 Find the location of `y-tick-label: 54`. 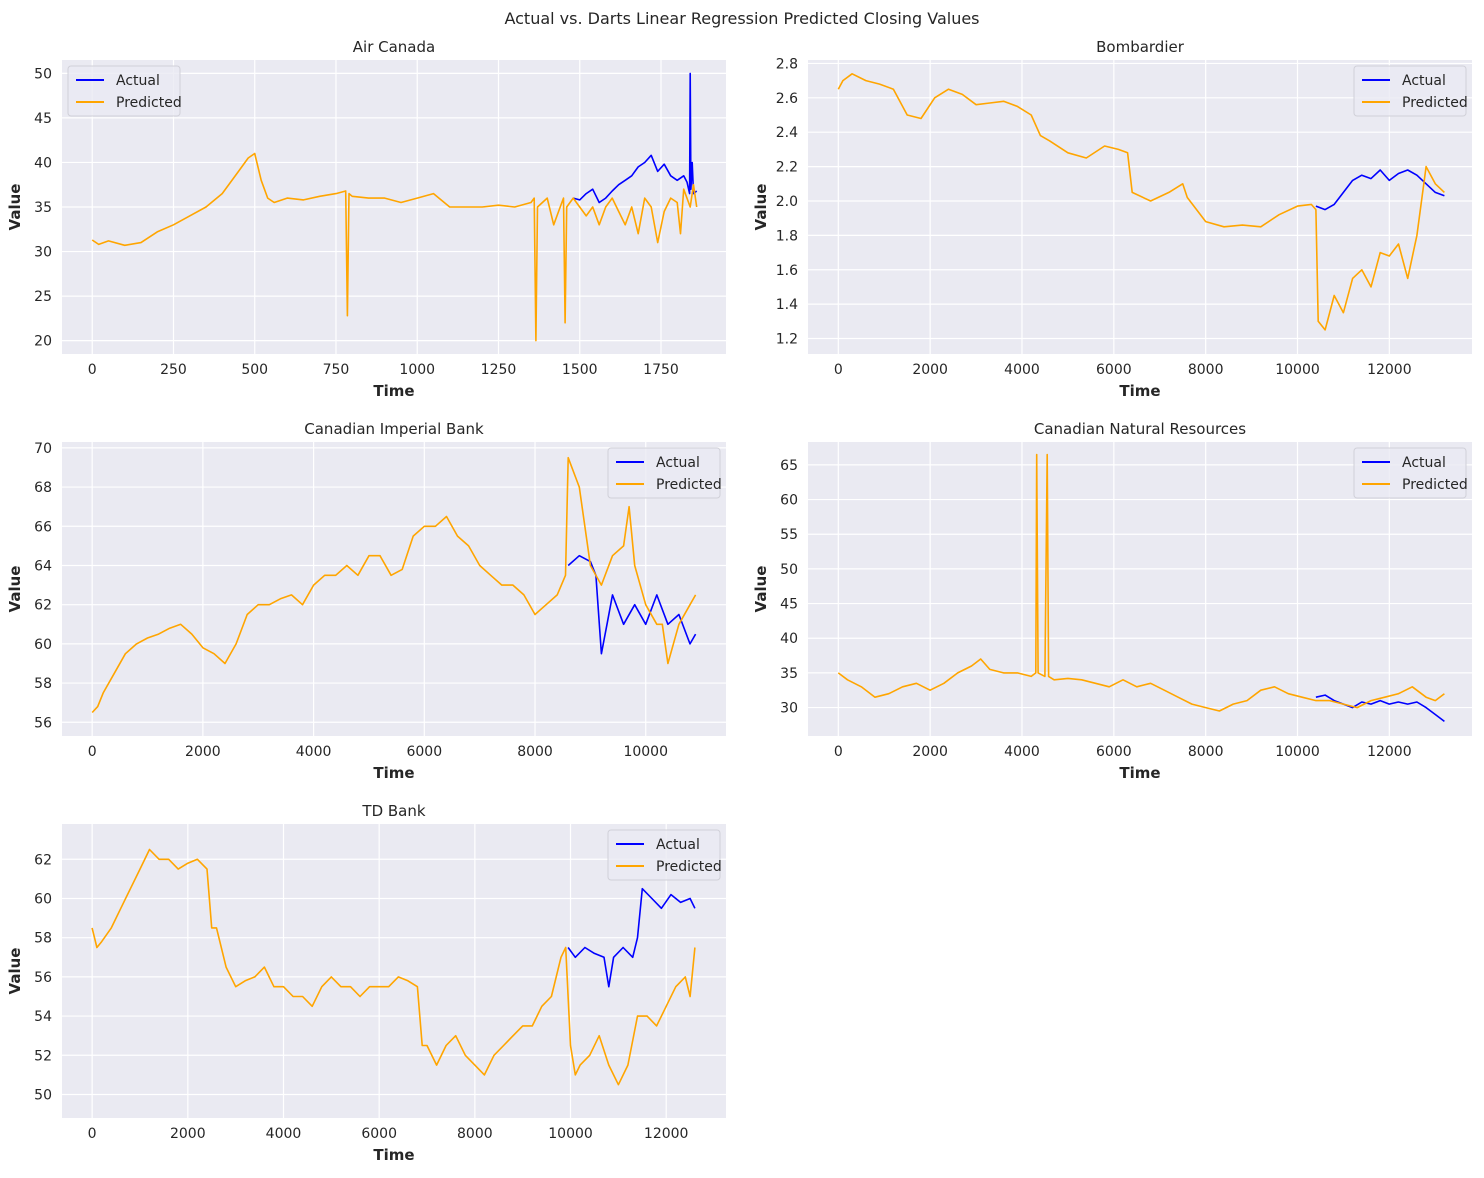

y-tick-label: 54 is located at coordinates (43, 1017).